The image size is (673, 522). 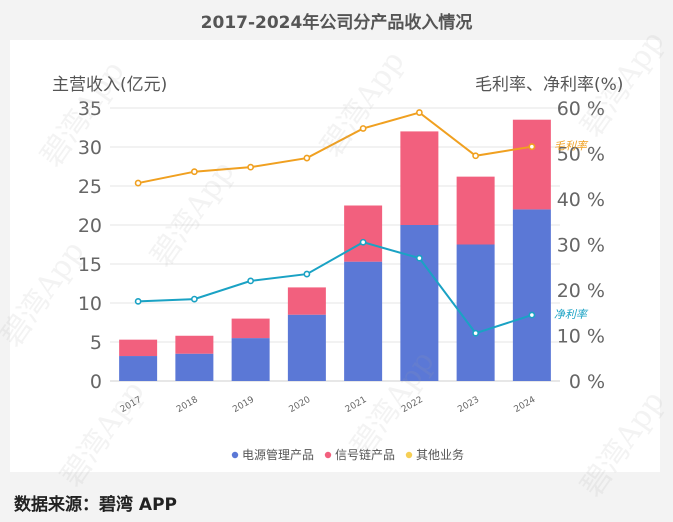 I want to click on line-gross-margin, so click(x=335, y=148).